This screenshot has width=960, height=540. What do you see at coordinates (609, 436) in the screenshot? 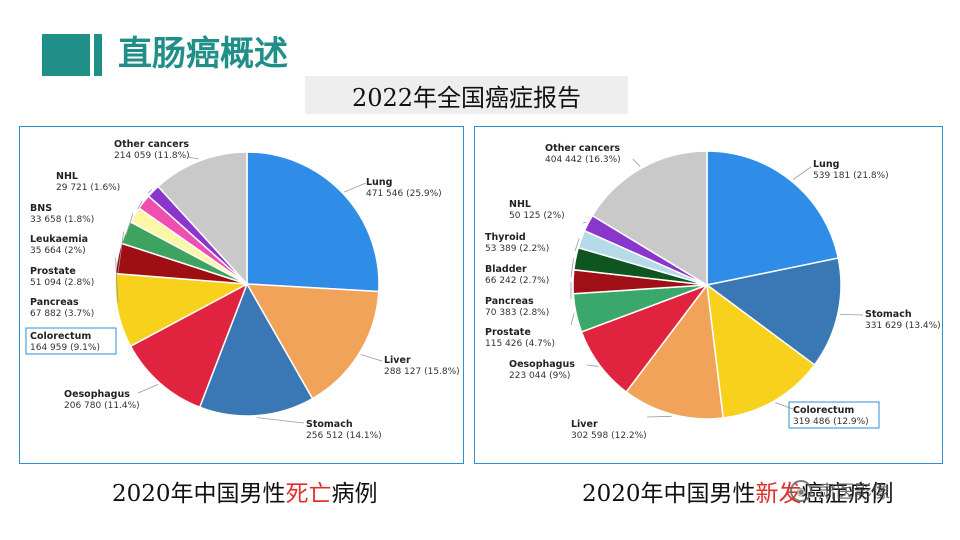
I see `incidence-value-liver: 302 598 (12.2%)` at bounding box center [609, 436].